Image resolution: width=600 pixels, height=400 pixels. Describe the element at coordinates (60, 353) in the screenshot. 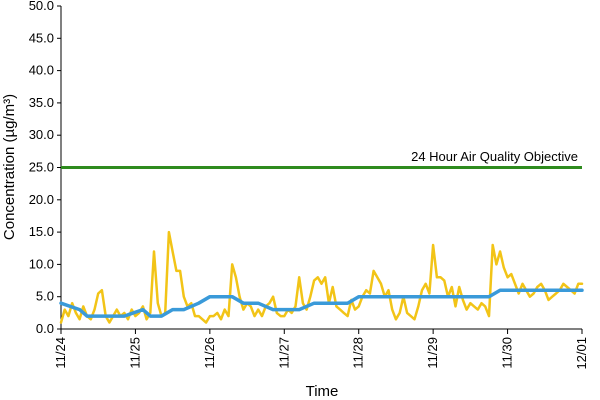

I see `x-tick-label: 11/24` at that location.